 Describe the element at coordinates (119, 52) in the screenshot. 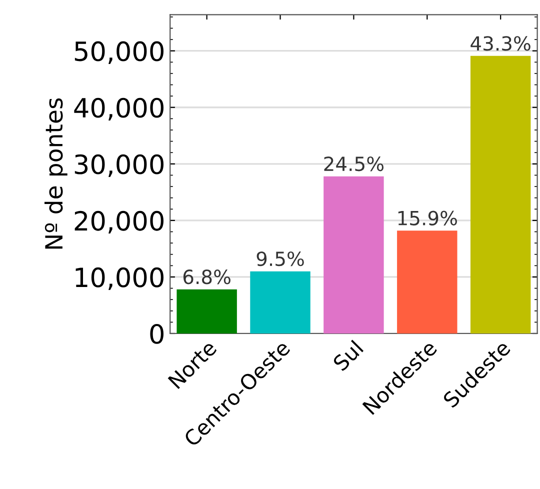

I see `y-tick-label: 50,000` at that location.